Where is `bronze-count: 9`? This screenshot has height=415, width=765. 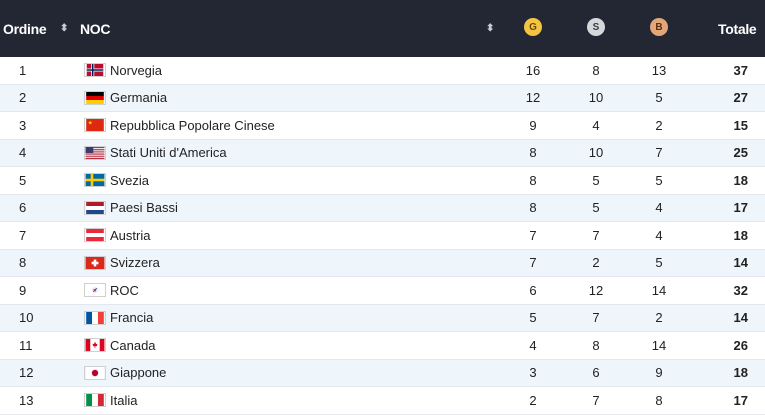 bronze-count: 9 is located at coordinates (659, 373).